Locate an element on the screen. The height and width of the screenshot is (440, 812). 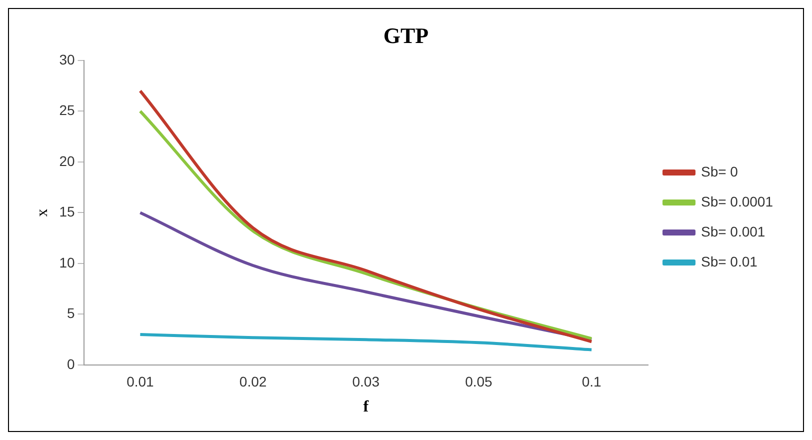
y-tick-label: 5 is located at coordinates (70, 313).